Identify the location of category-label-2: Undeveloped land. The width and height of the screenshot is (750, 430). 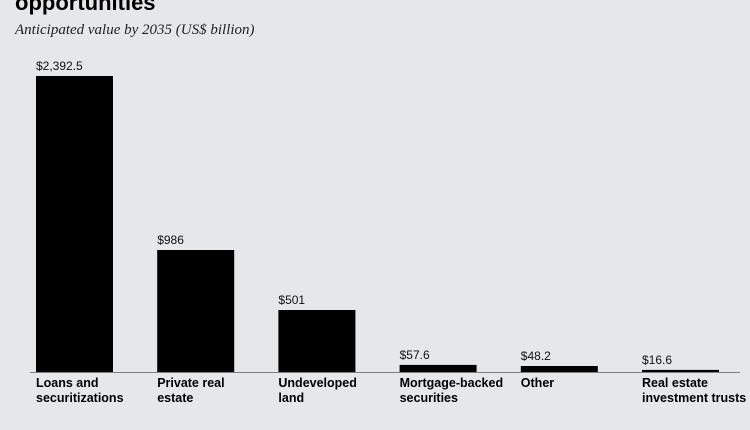
(317, 390).